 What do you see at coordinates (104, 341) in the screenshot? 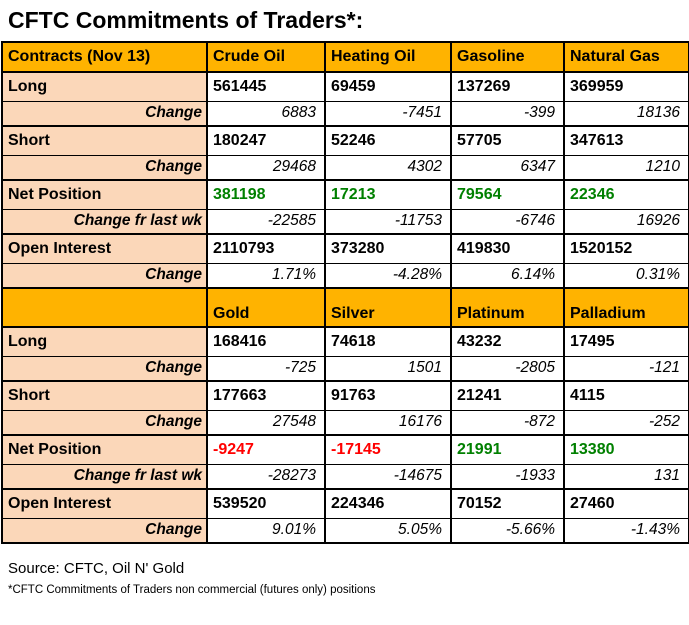
I see `row-label-long: Long` at bounding box center [104, 341].